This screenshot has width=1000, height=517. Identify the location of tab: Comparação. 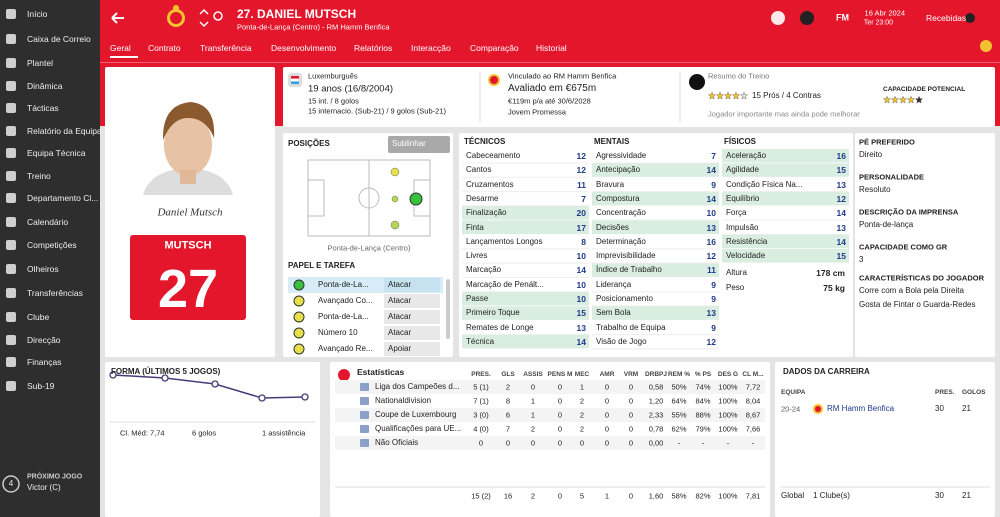
(494, 47).